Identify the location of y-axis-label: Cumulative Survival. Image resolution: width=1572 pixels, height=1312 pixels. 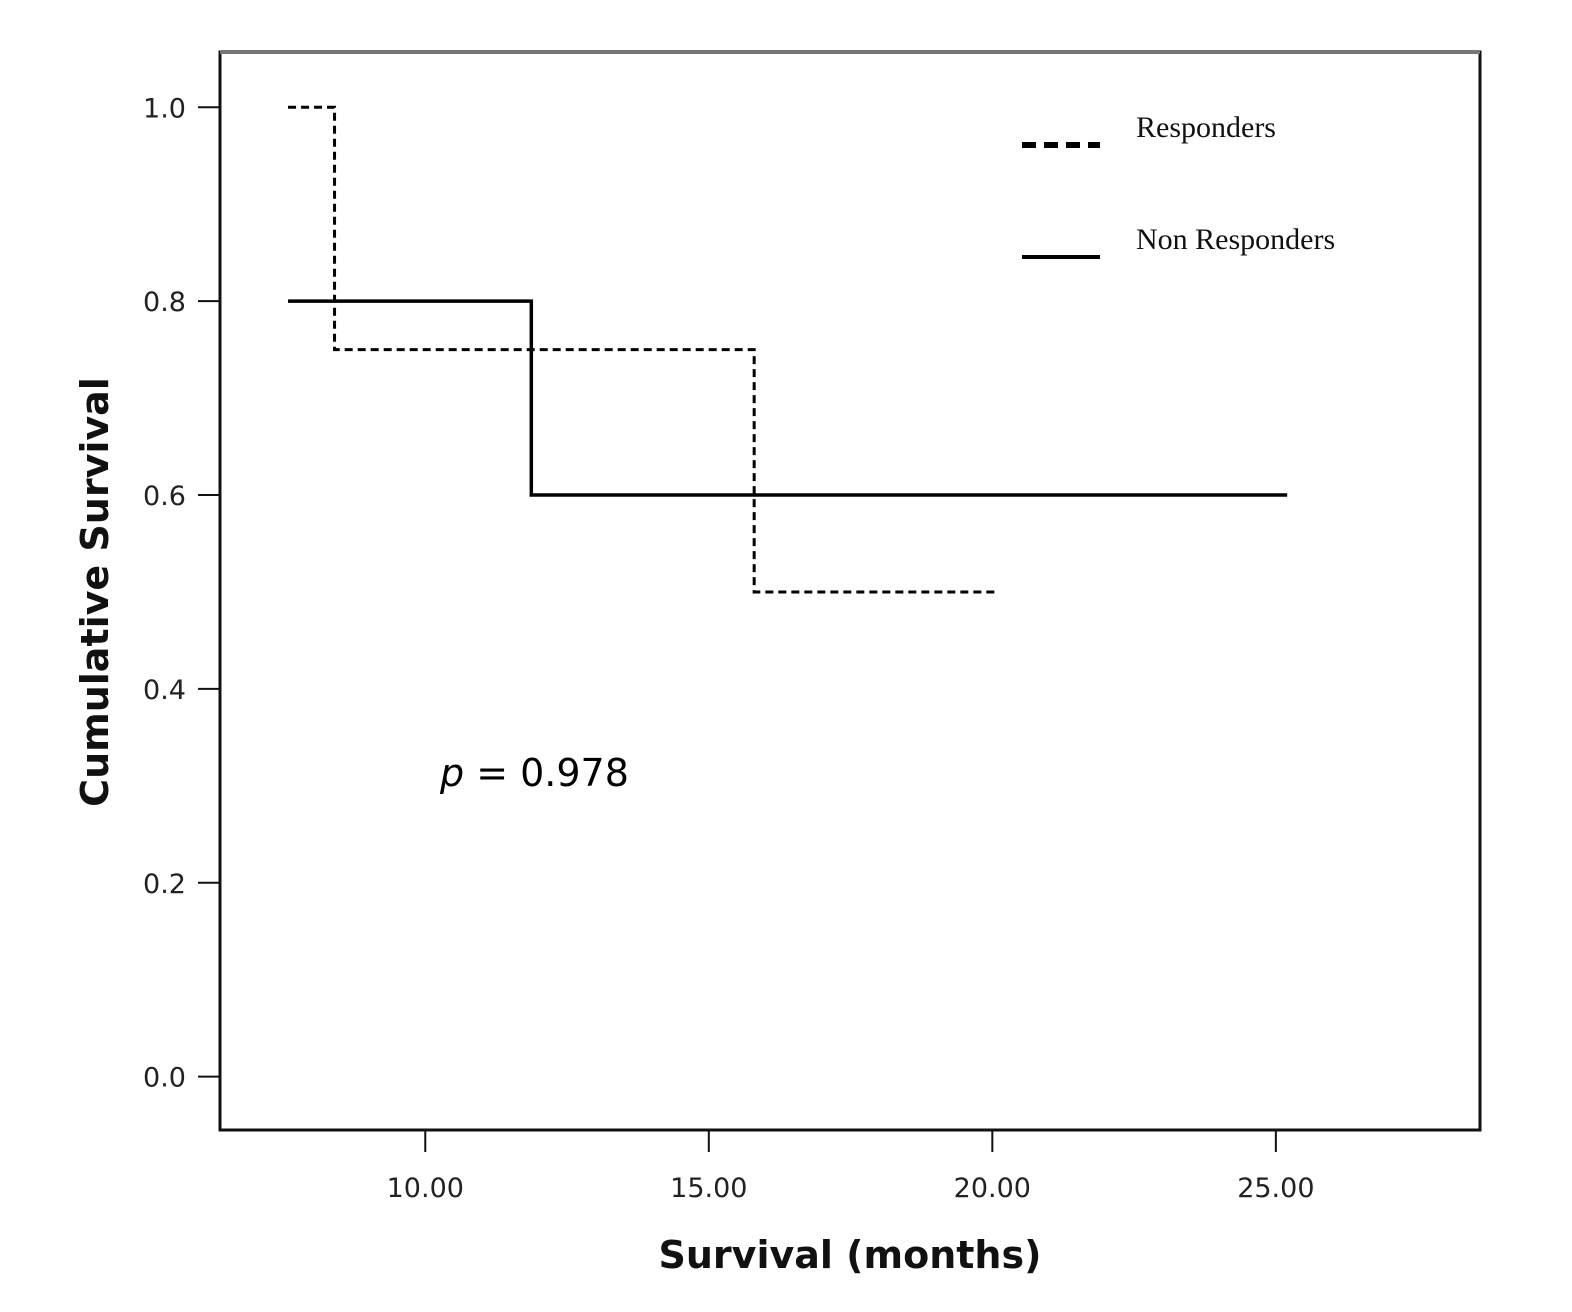
(95, 592).